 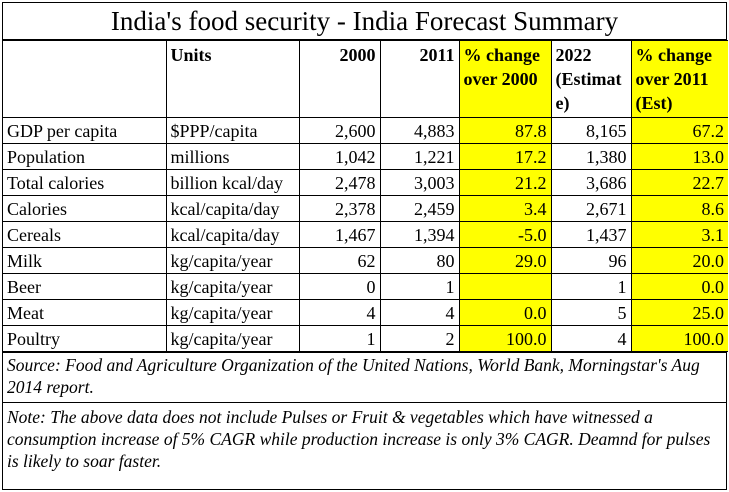 What do you see at coordinates (85, 286) in the screenshot?
I see `row-label: Beer` at bounding box center [85, 286].